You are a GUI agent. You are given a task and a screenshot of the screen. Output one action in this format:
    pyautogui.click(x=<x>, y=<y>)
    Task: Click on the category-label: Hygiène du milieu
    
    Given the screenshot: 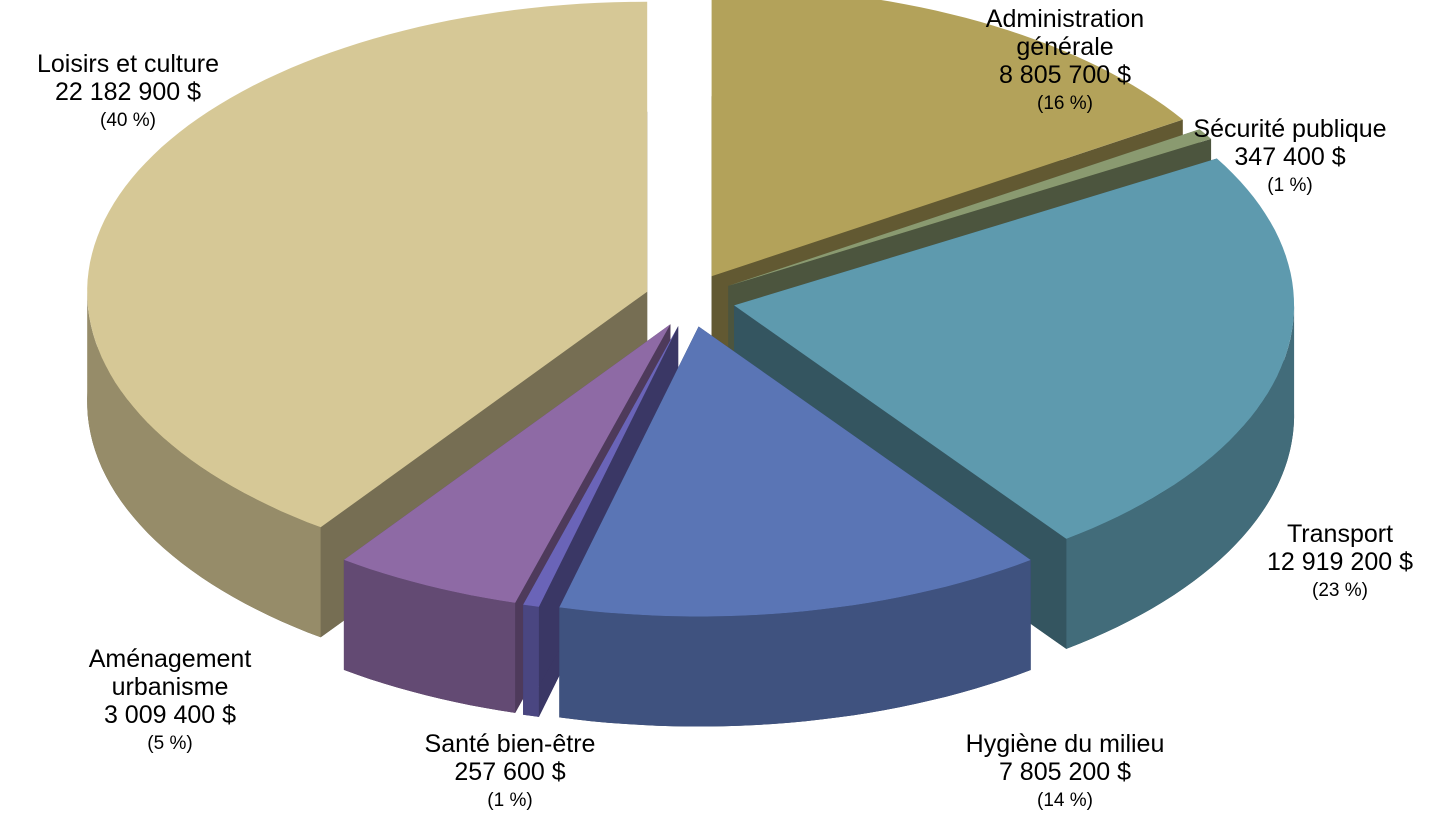 What is the action you would take?
    pyautogui.click(x=1065, y=744)
    